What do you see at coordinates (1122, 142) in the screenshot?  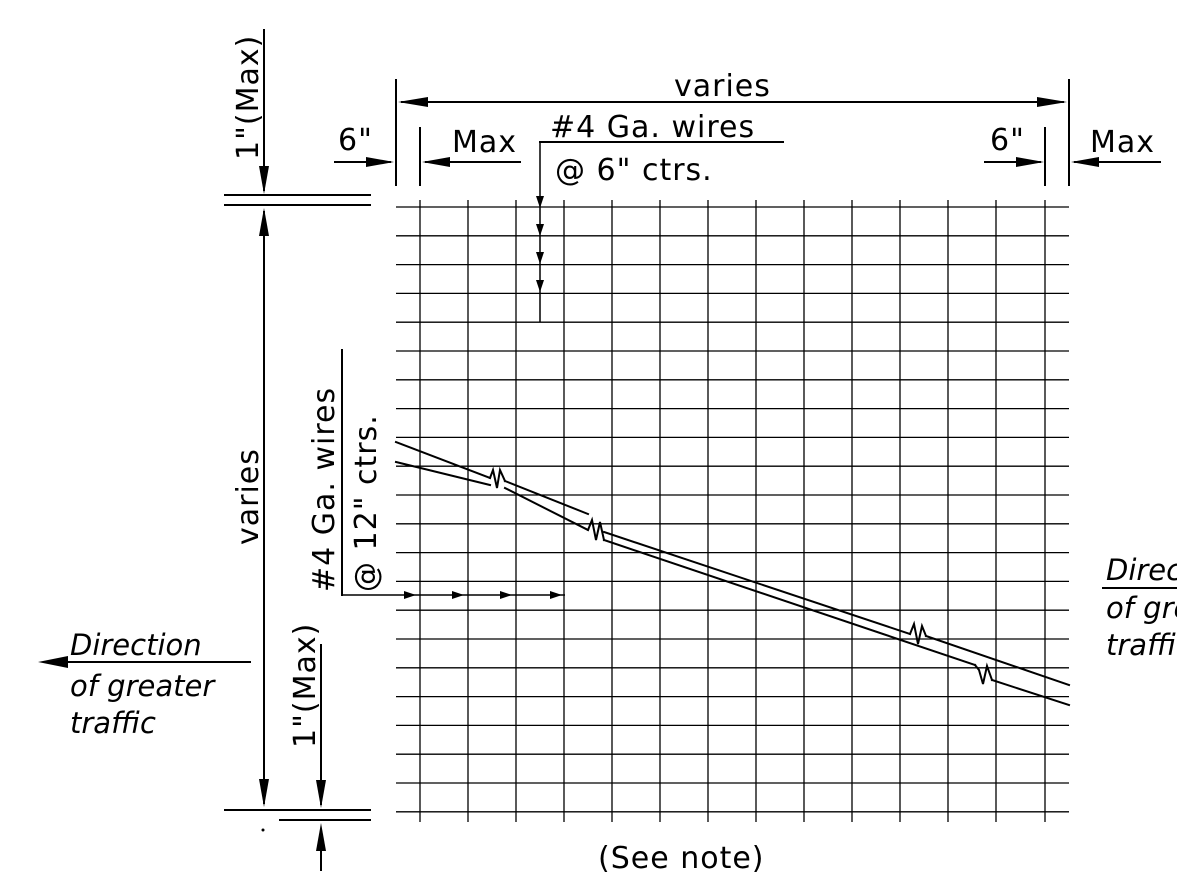 I see `top-right-max-label: Max` at bounding box center [1122, 142].